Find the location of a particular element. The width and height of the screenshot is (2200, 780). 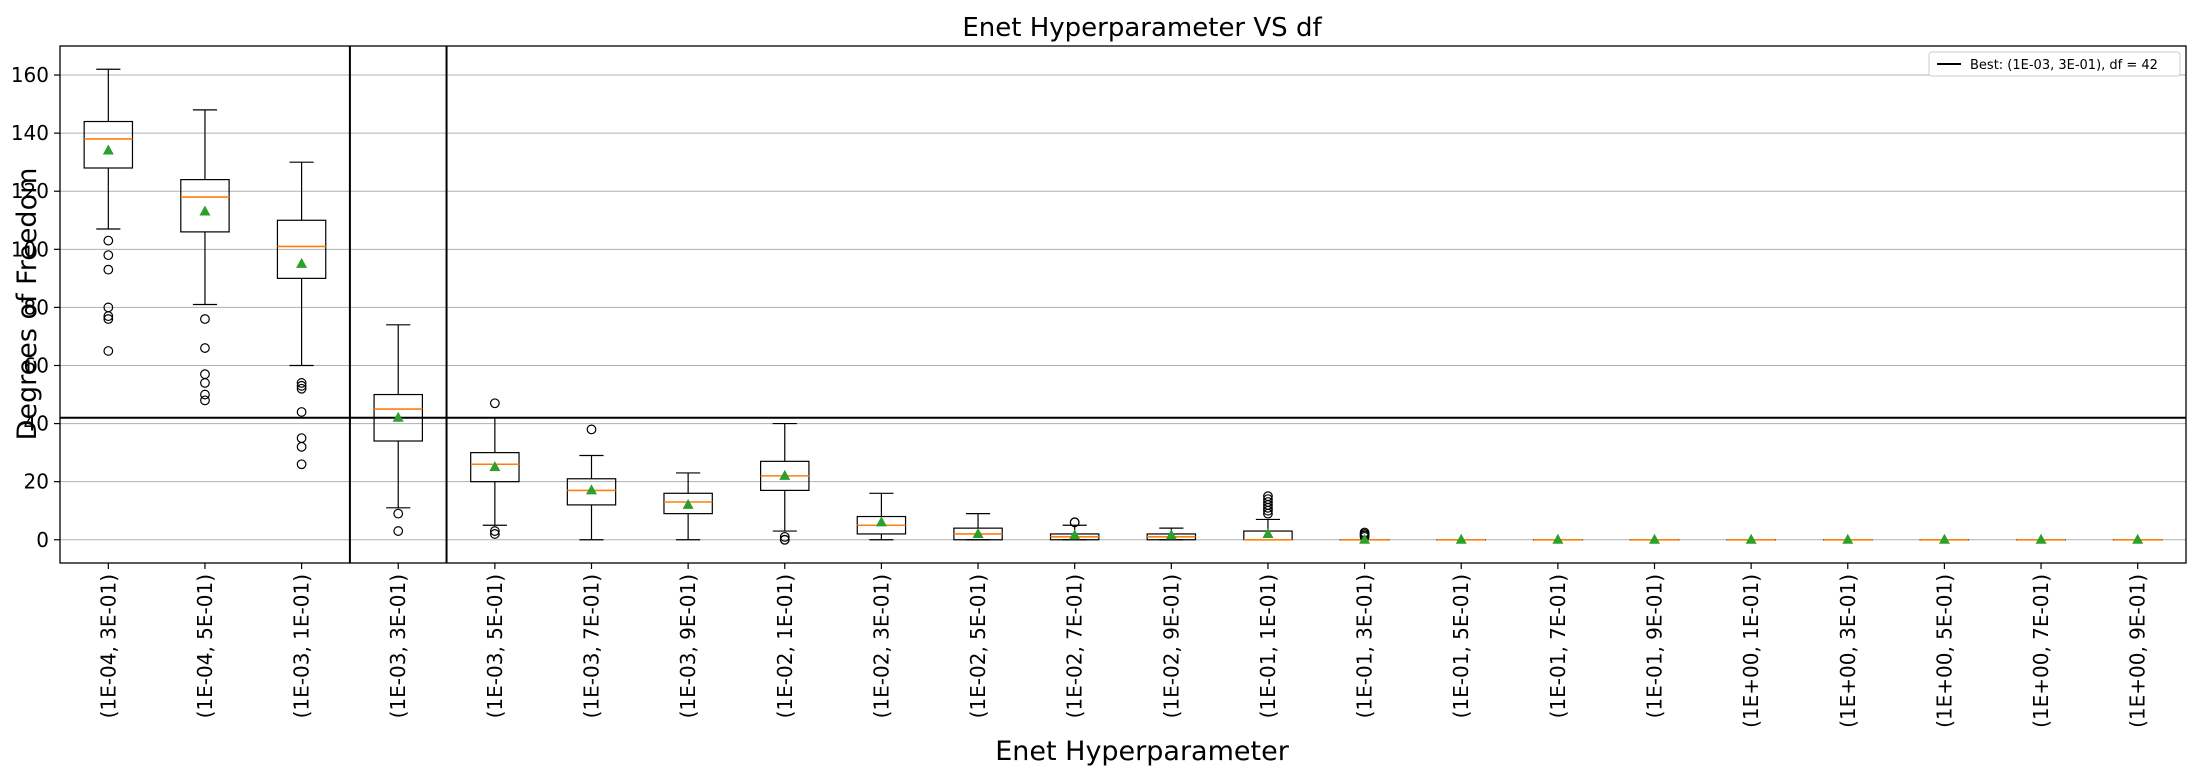

y-tick-label: 80 is located at coordinates (36, 307).